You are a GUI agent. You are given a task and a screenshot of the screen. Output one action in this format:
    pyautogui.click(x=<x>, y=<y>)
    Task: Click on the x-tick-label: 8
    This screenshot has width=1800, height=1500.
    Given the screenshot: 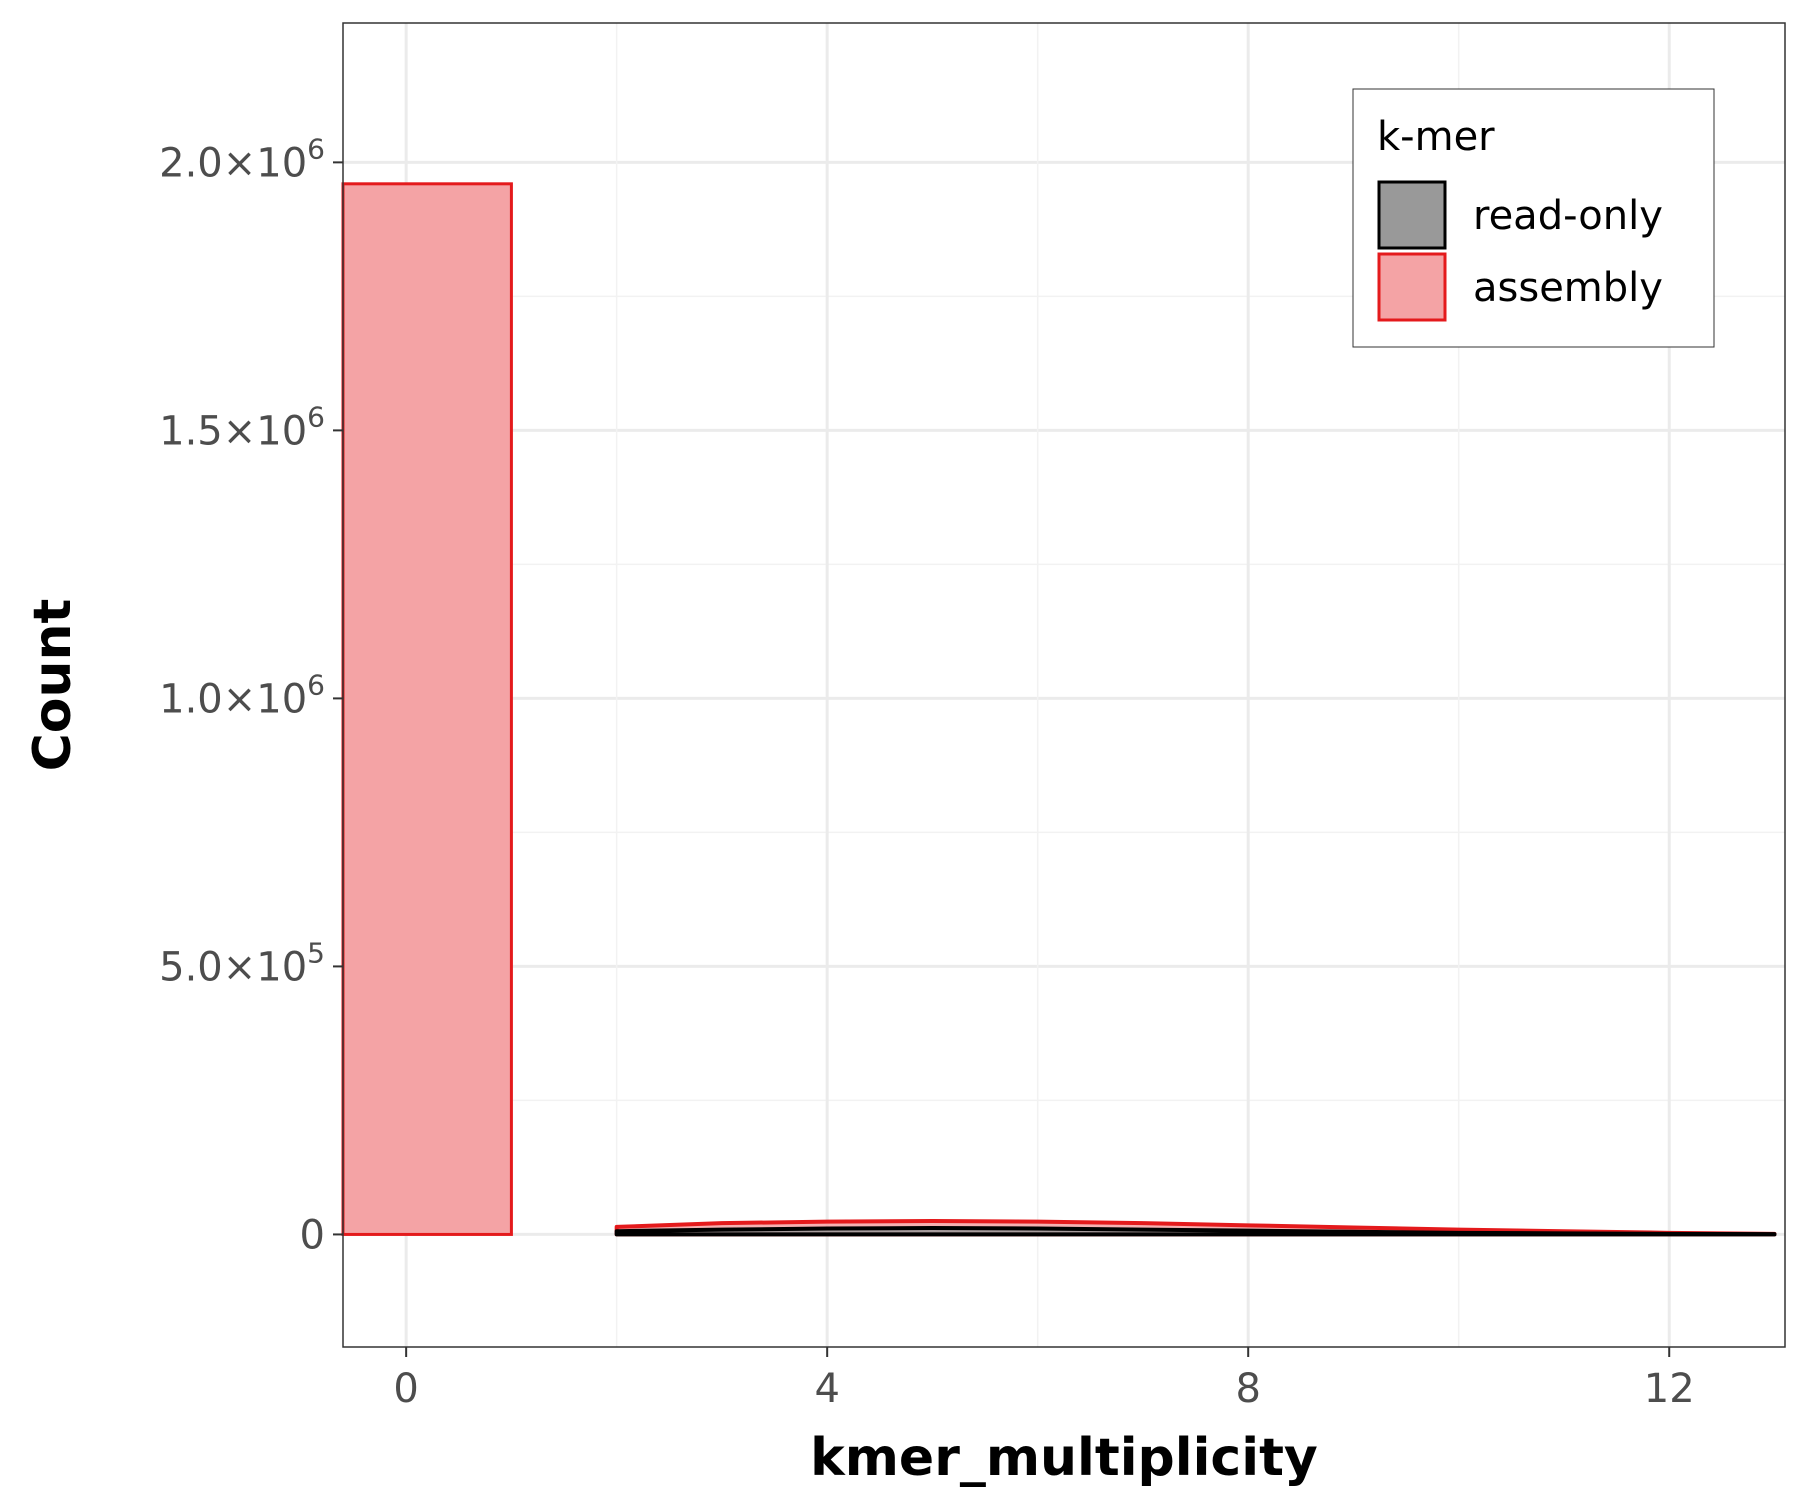 What is the action you would take?
    pyautogui.click(x=1247, y=1389)
    